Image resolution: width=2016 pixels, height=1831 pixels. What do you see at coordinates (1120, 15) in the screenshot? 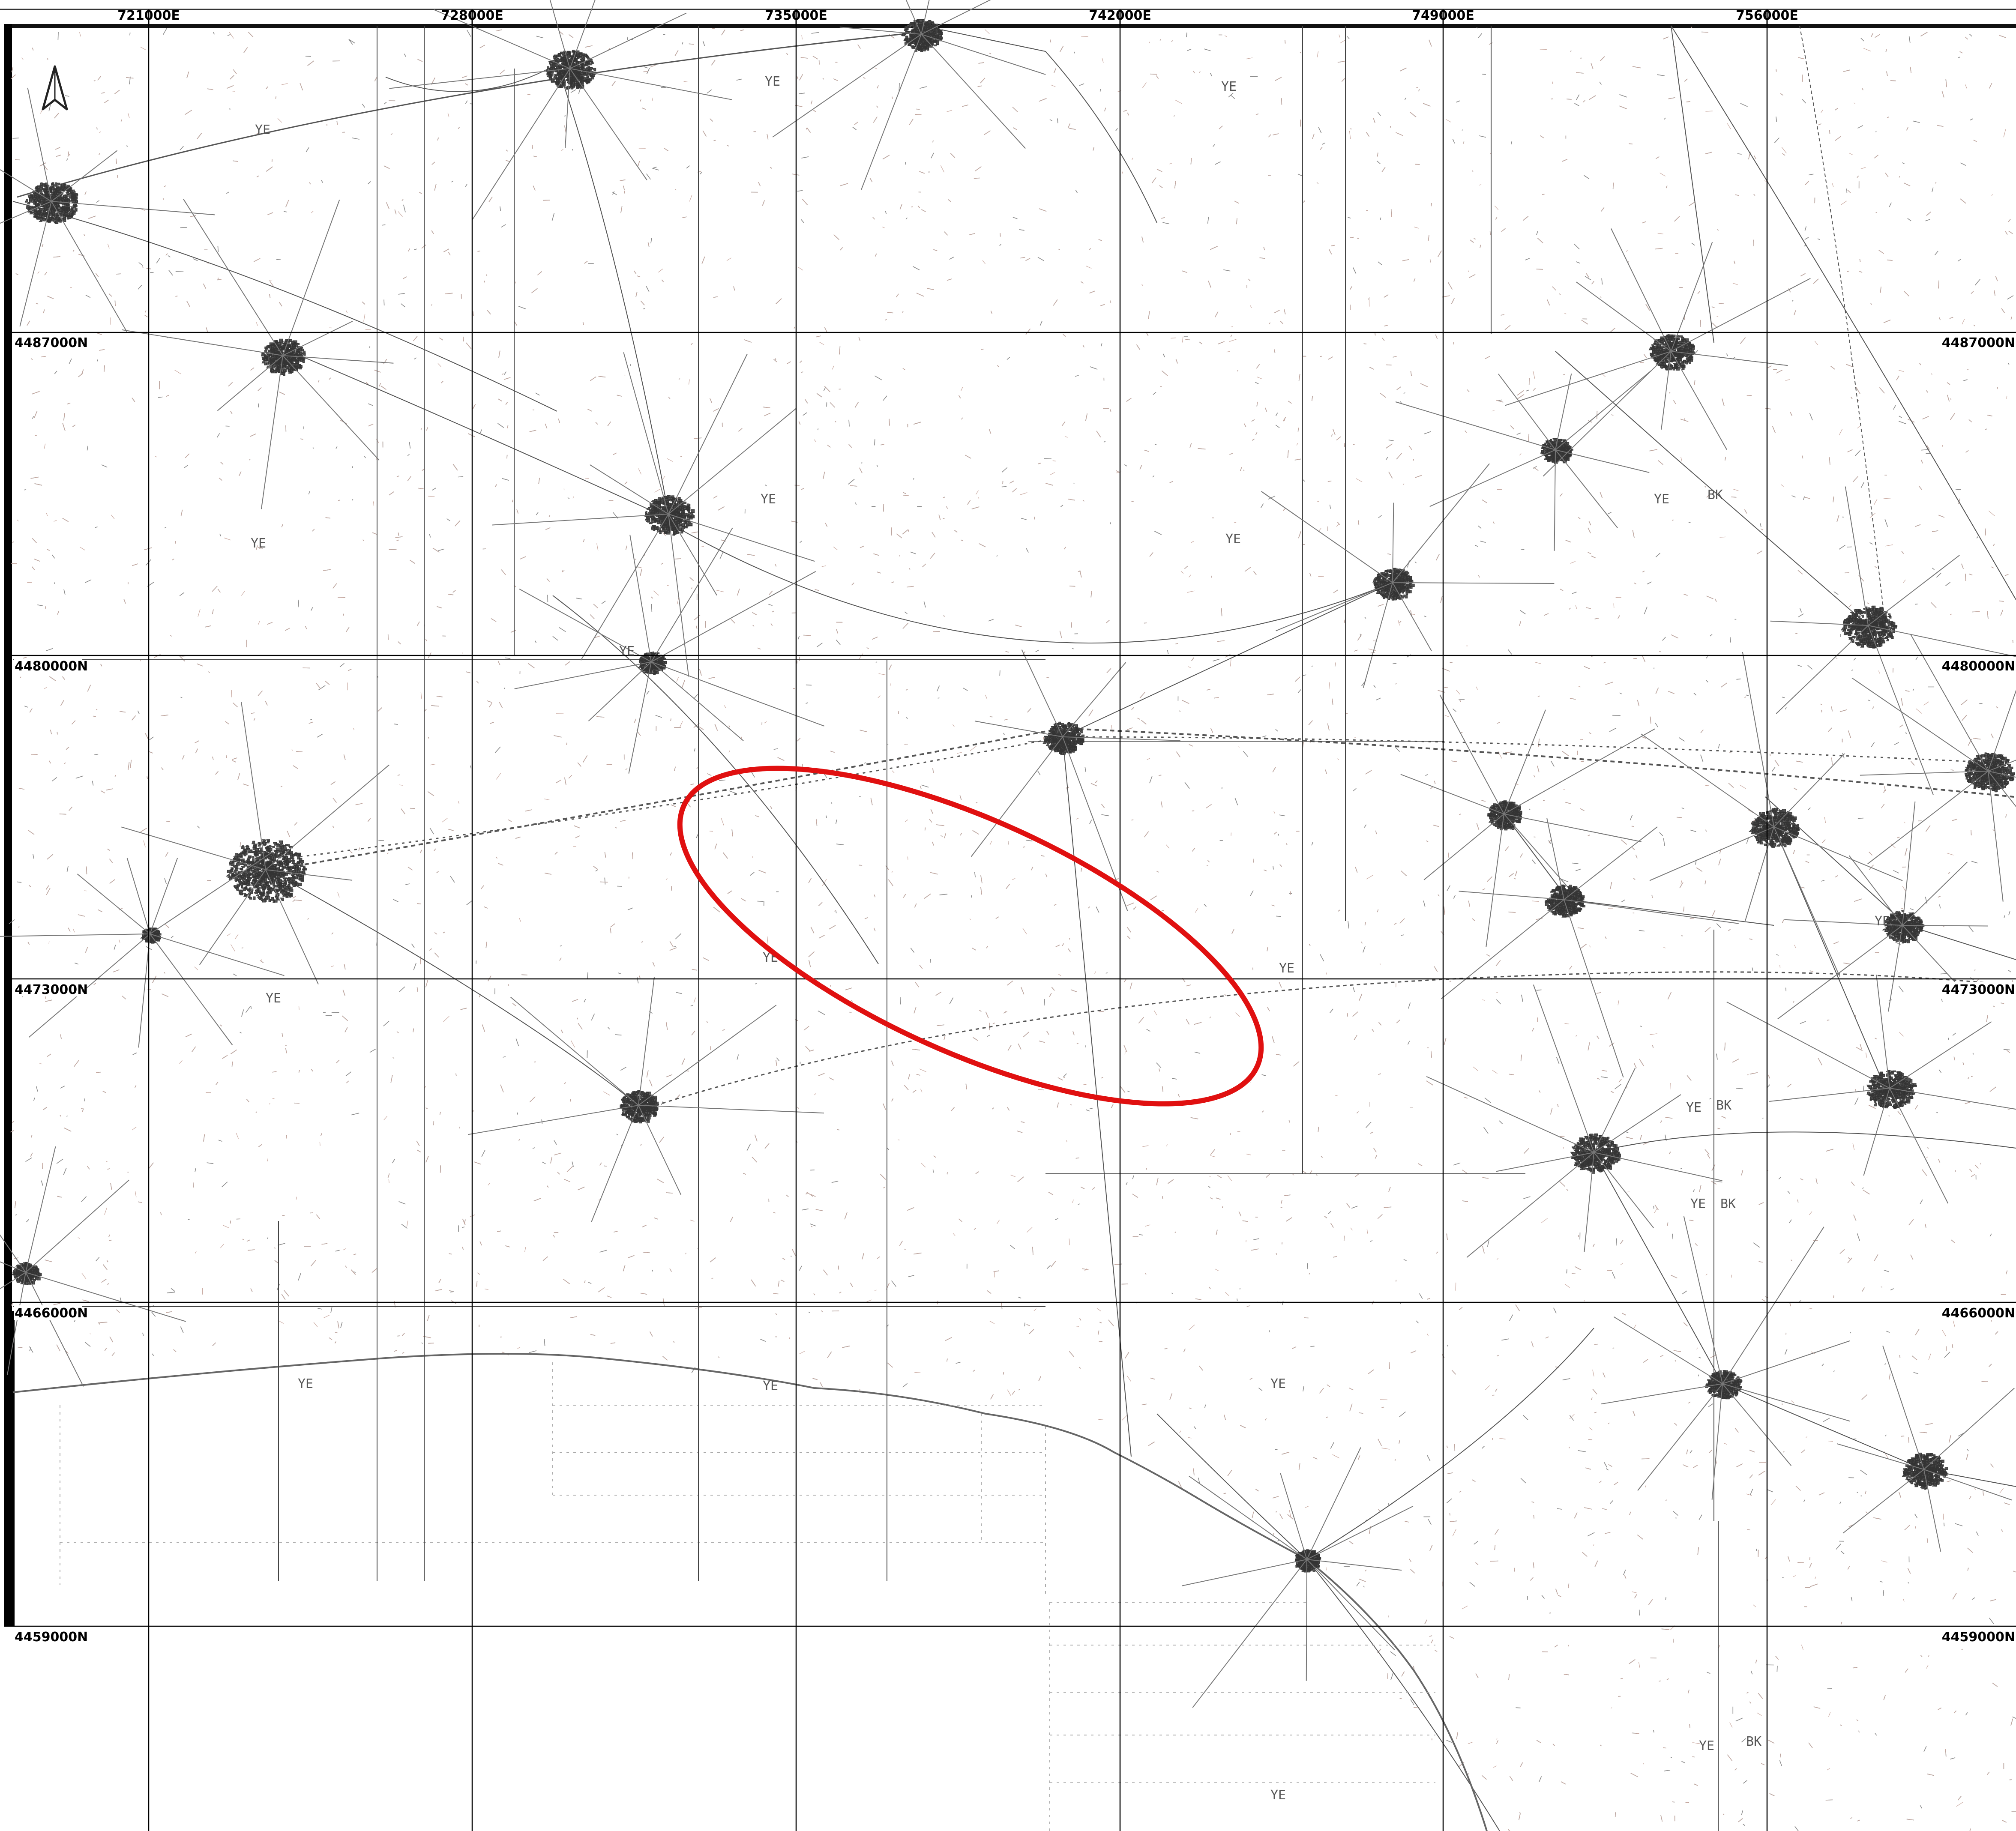
I see `easting-label: 742000E` at bounding box center [1120, 15].